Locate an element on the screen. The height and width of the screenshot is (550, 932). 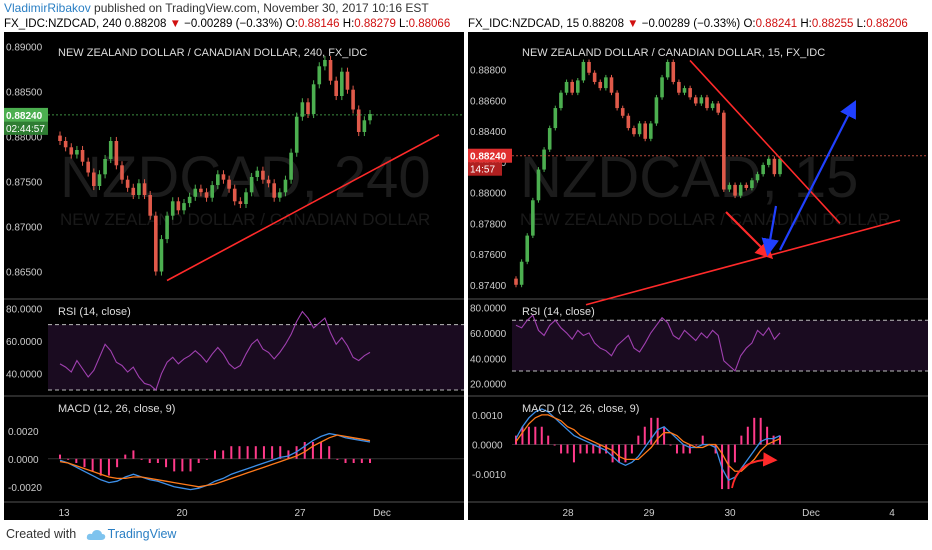
rsi-band is located at coordinates (256, 357).